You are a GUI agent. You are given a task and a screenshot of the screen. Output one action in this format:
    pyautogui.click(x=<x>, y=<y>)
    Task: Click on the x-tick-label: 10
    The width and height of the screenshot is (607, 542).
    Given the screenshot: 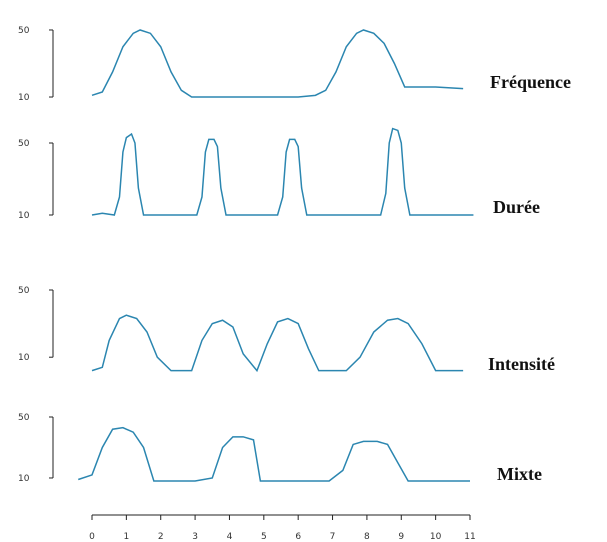 What is the action you would take?
    pyautogui.click(x=436, y=537)
    